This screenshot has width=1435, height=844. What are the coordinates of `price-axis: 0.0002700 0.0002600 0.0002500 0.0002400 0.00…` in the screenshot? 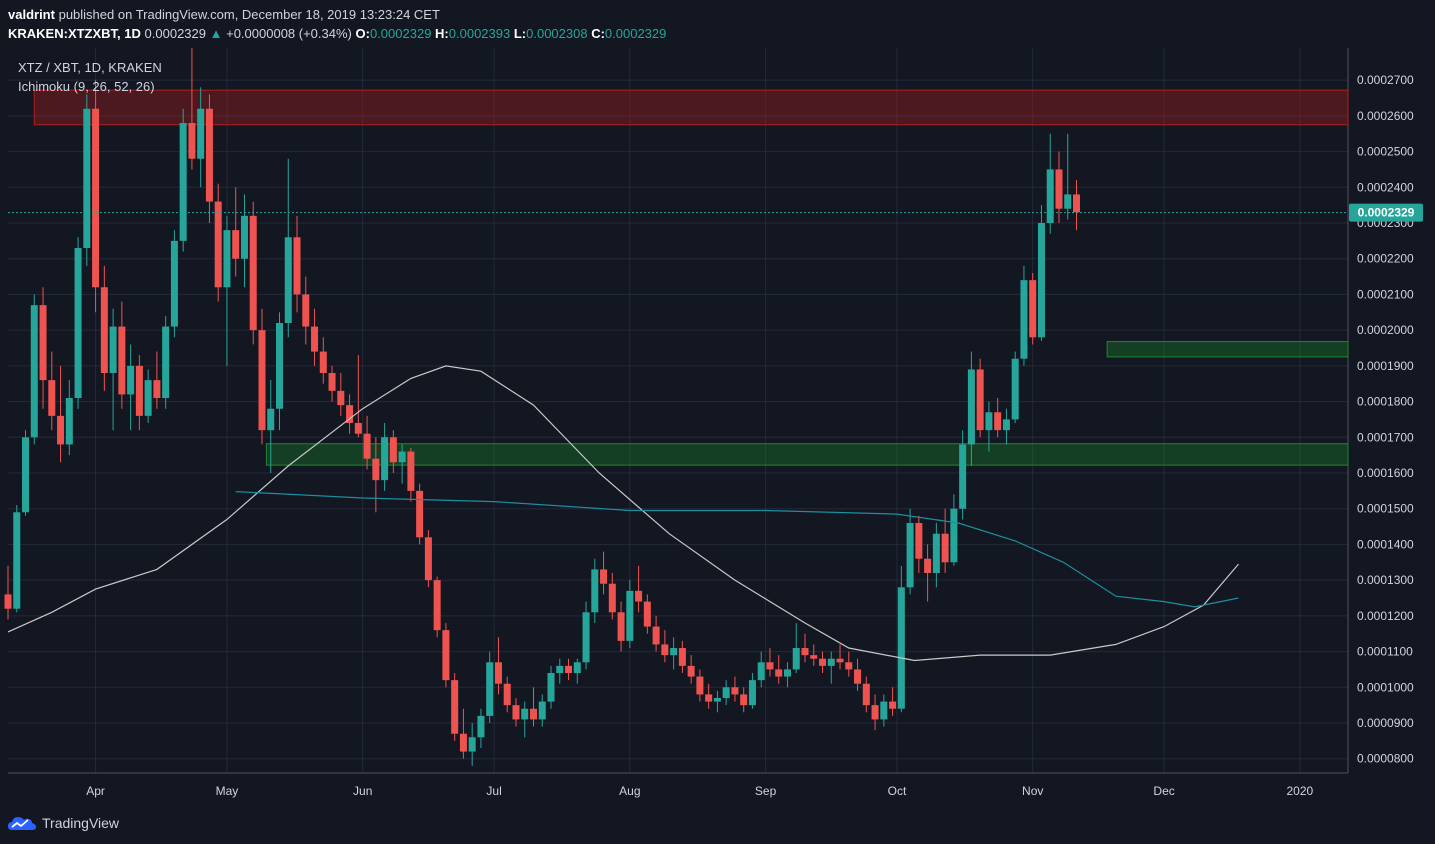 It's located at (1385, 419).